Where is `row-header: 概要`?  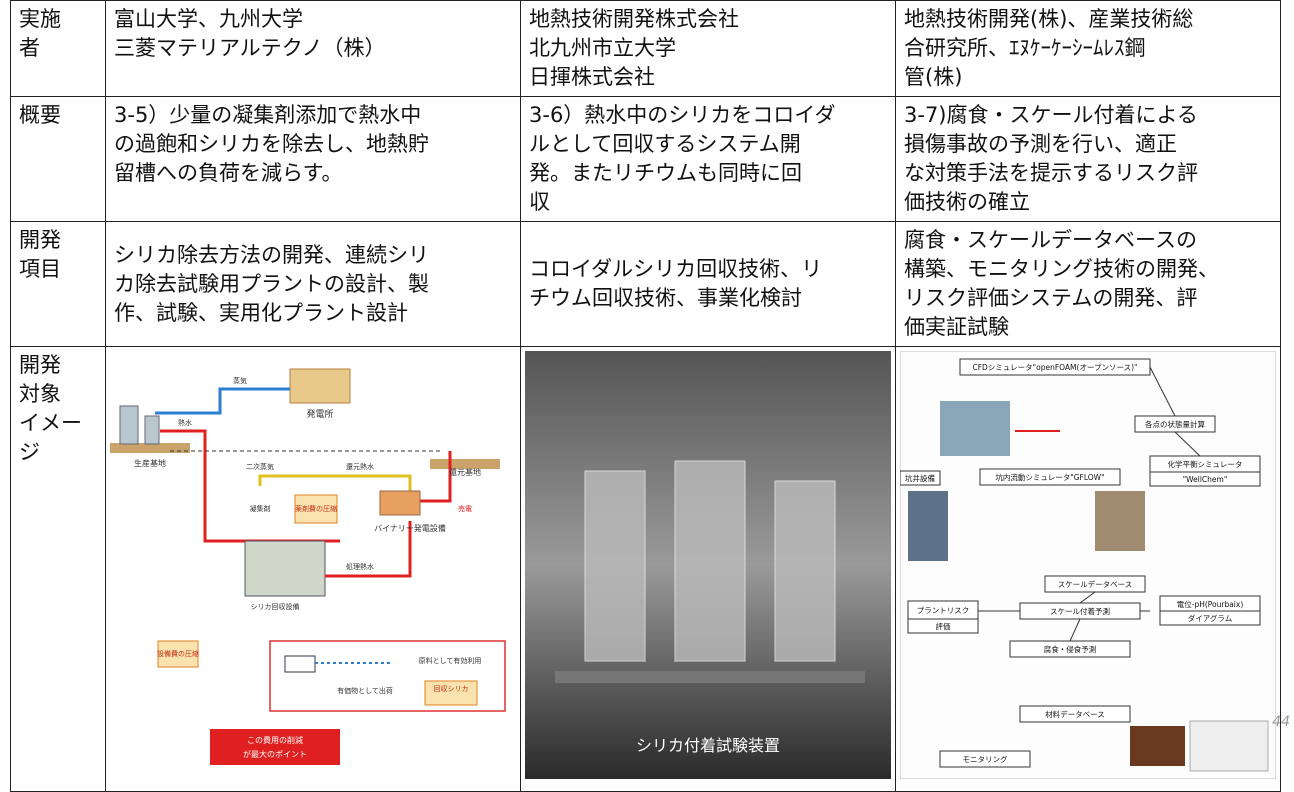
row-header: 概要 is located at coordinates (58, 159).